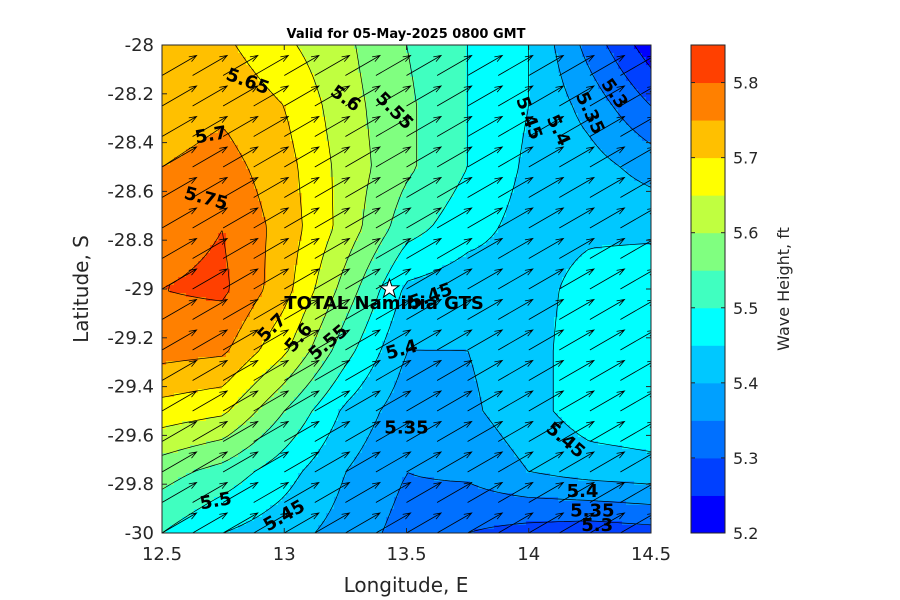 The height and width of the screenshot is (600, 900). Describe the element at coordinates (528, 554) in the screenshot. I see `x-tick-label: 14` at that location.